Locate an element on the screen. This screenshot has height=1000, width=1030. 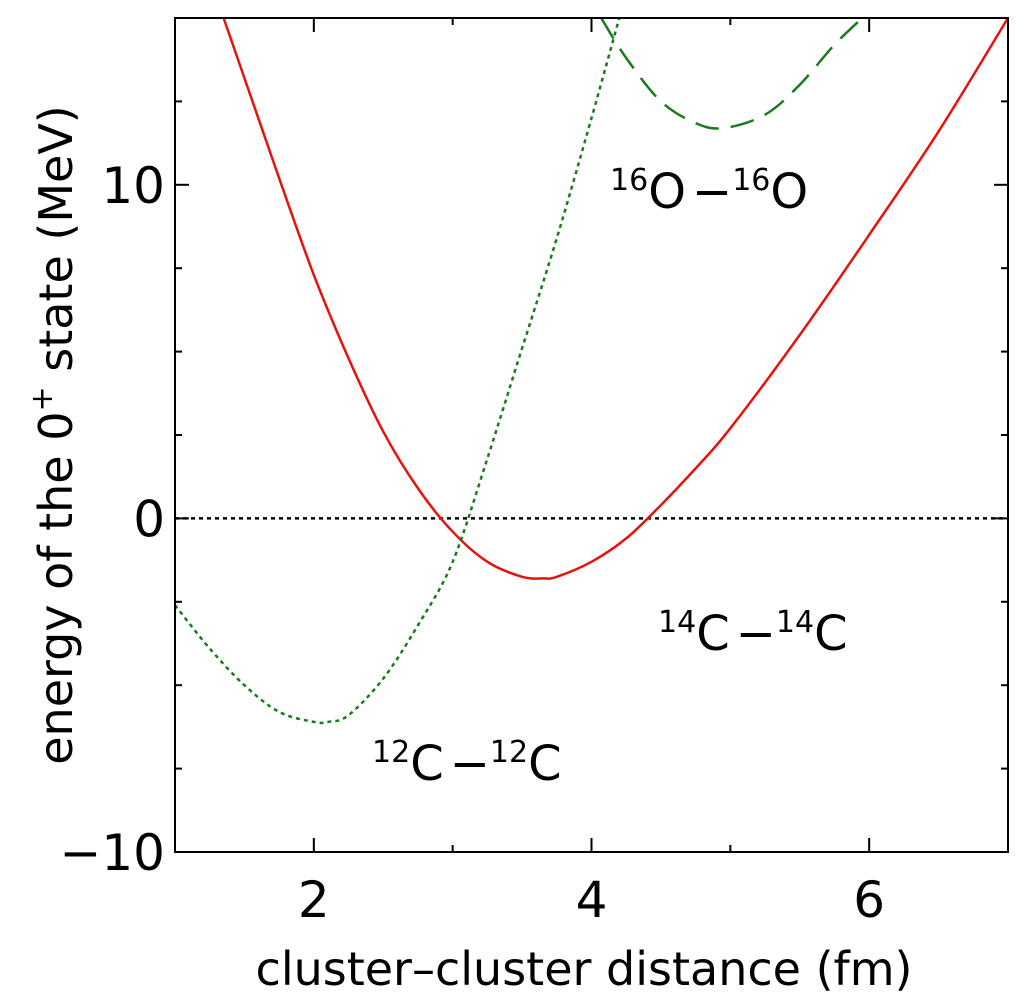
y-axis-label-superscript: + is located at coordinates (42, 398).